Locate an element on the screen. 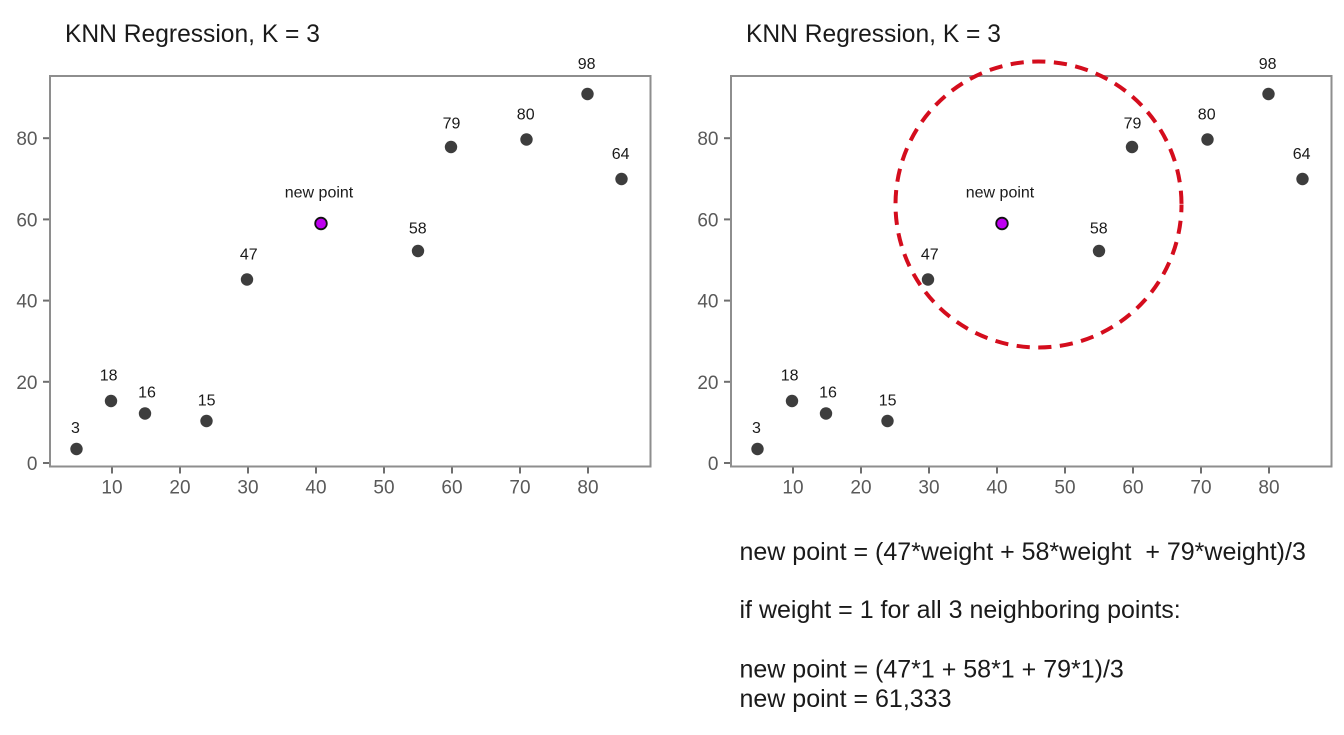  svg-text: new point = 61,333 is located at coordinates (846, 699).